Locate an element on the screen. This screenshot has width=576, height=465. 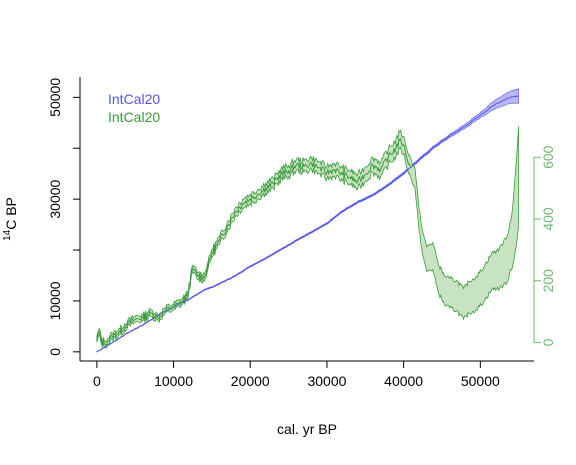
x-tick-label: 0 is located at coordinates (97, 381).